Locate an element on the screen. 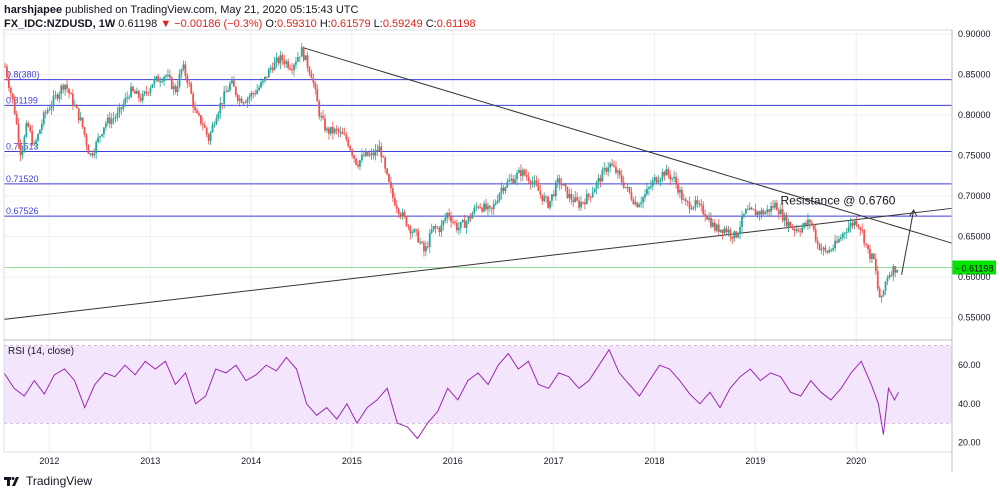 This screenshot has width=1000, height=493. rsi-title: RSI (14, close) is located at coordinates (41, 351).